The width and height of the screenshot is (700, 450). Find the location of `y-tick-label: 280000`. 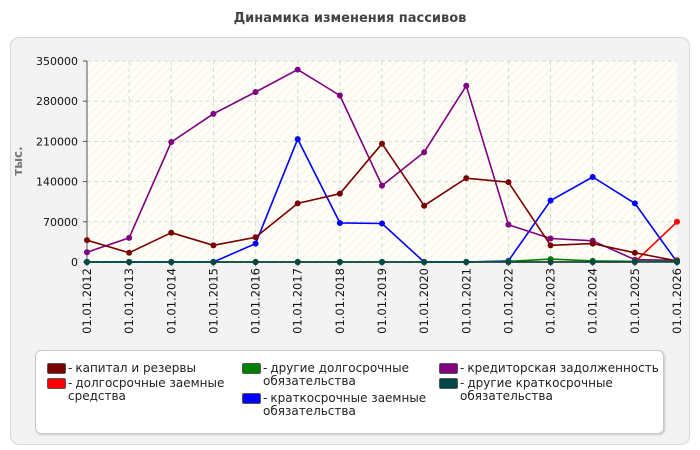

y-tick-label: 280000 is located at coordinates (57, 101).